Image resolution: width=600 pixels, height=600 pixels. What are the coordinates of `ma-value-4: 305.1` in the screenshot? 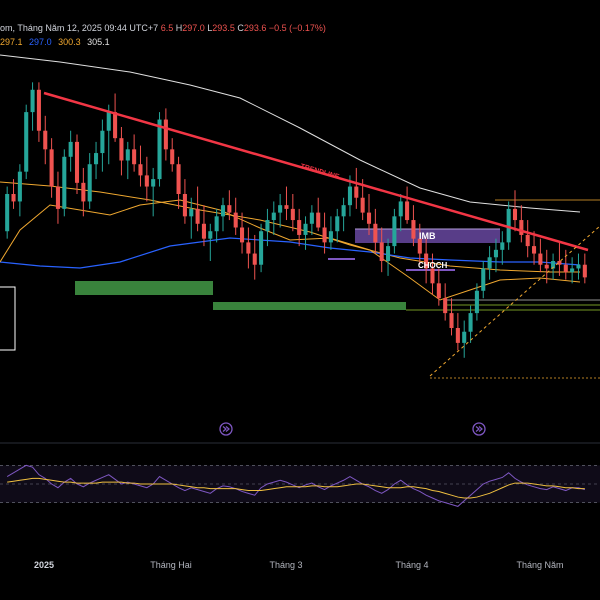 It's located at (98, 42).